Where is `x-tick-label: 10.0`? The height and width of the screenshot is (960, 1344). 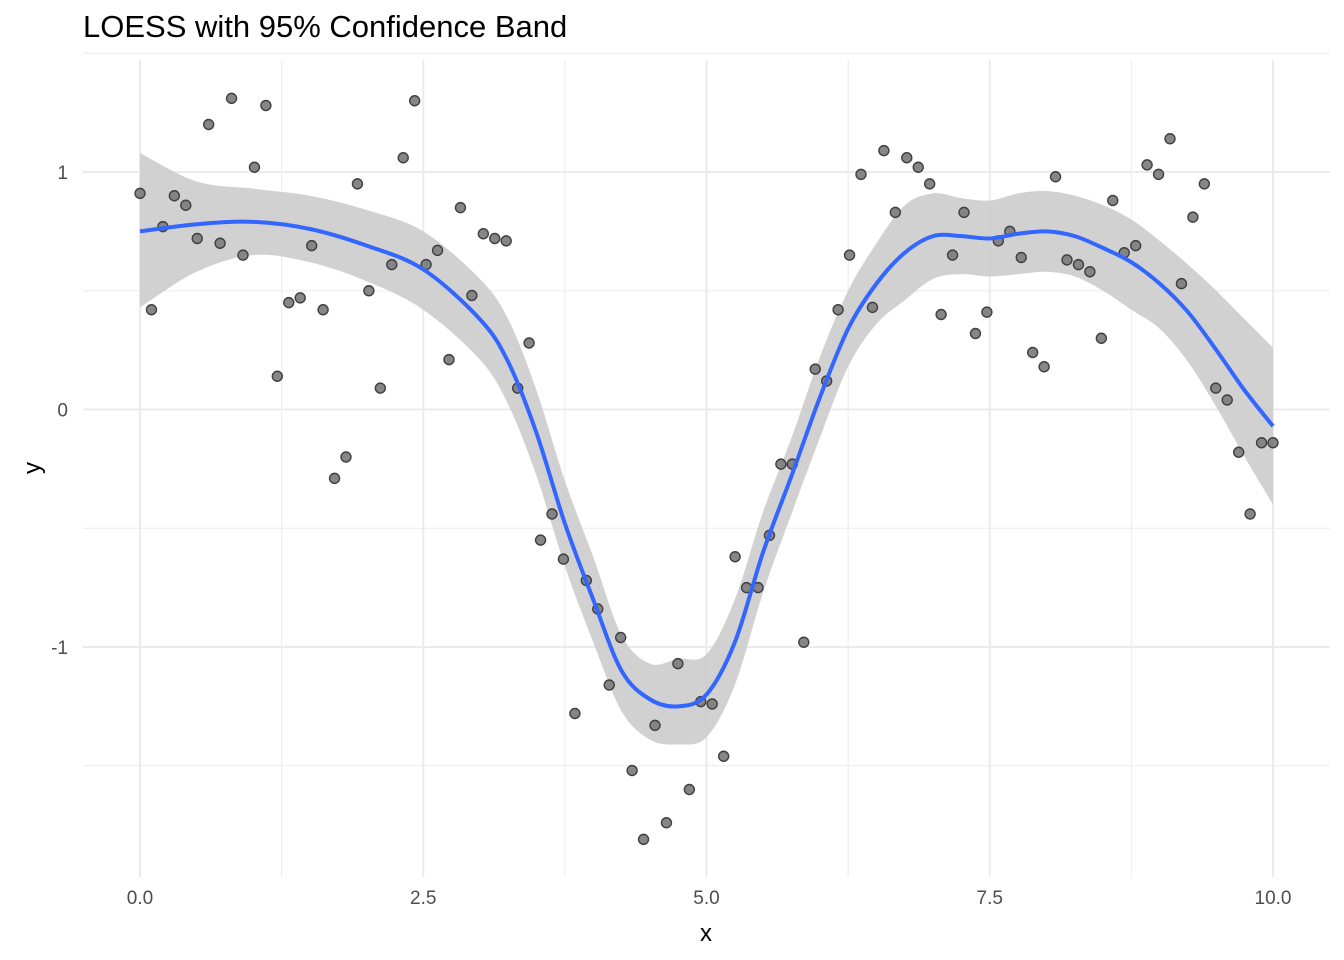 x-tick-label: 10.0 is located at coordinates (1273, 898).